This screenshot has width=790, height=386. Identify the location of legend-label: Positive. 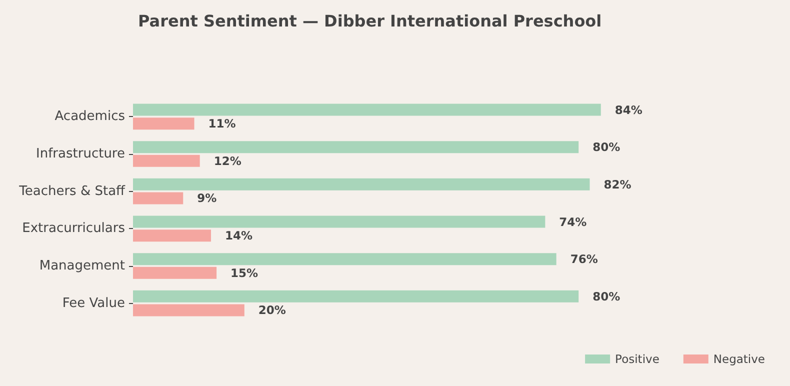
(637, 359).